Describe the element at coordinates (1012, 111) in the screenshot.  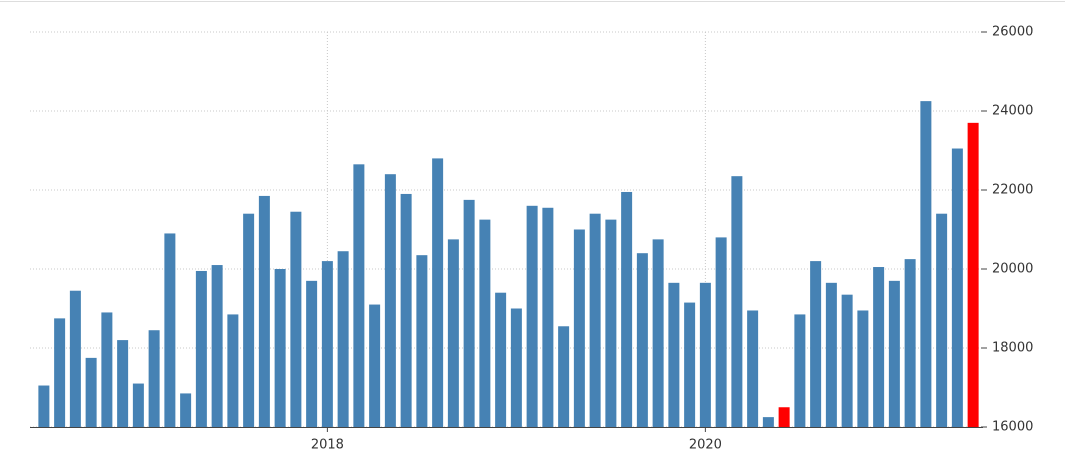
I see `y-tick-label: 24000` at that location.